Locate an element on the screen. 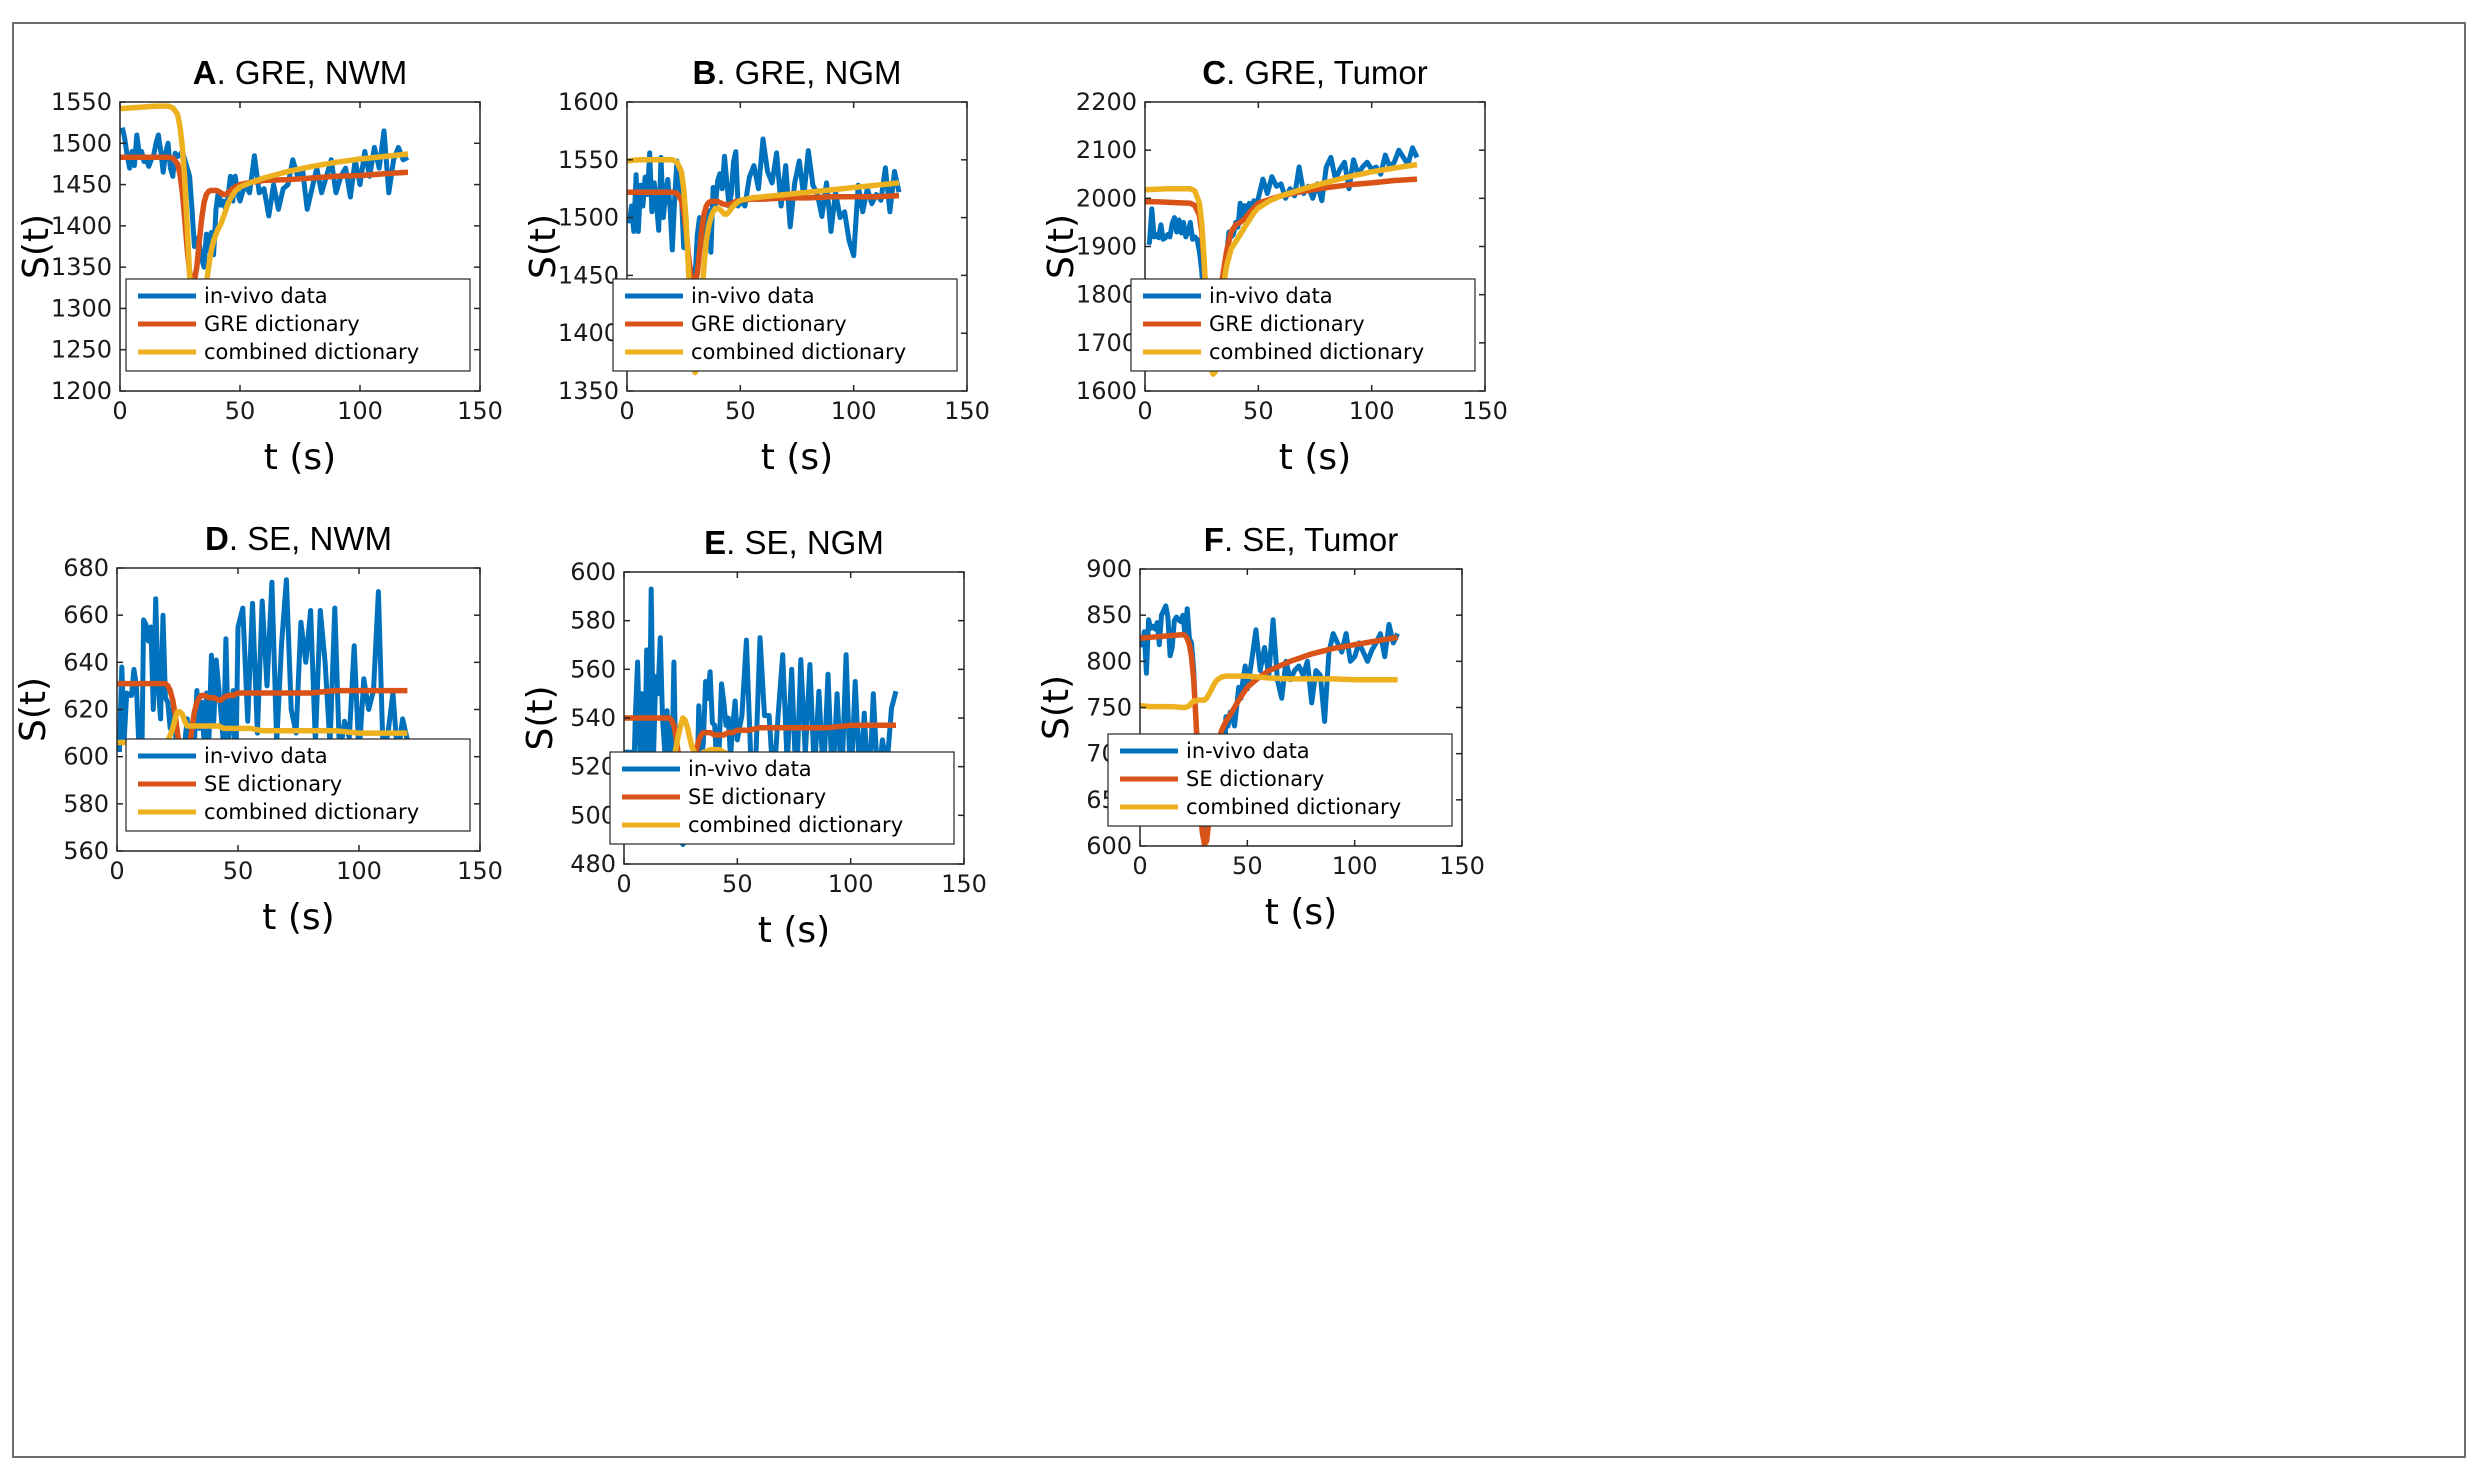 This screenshot has width=2480, height=1471. panel-title-text: . GRE, NWM is located at coordinates (312, 72).